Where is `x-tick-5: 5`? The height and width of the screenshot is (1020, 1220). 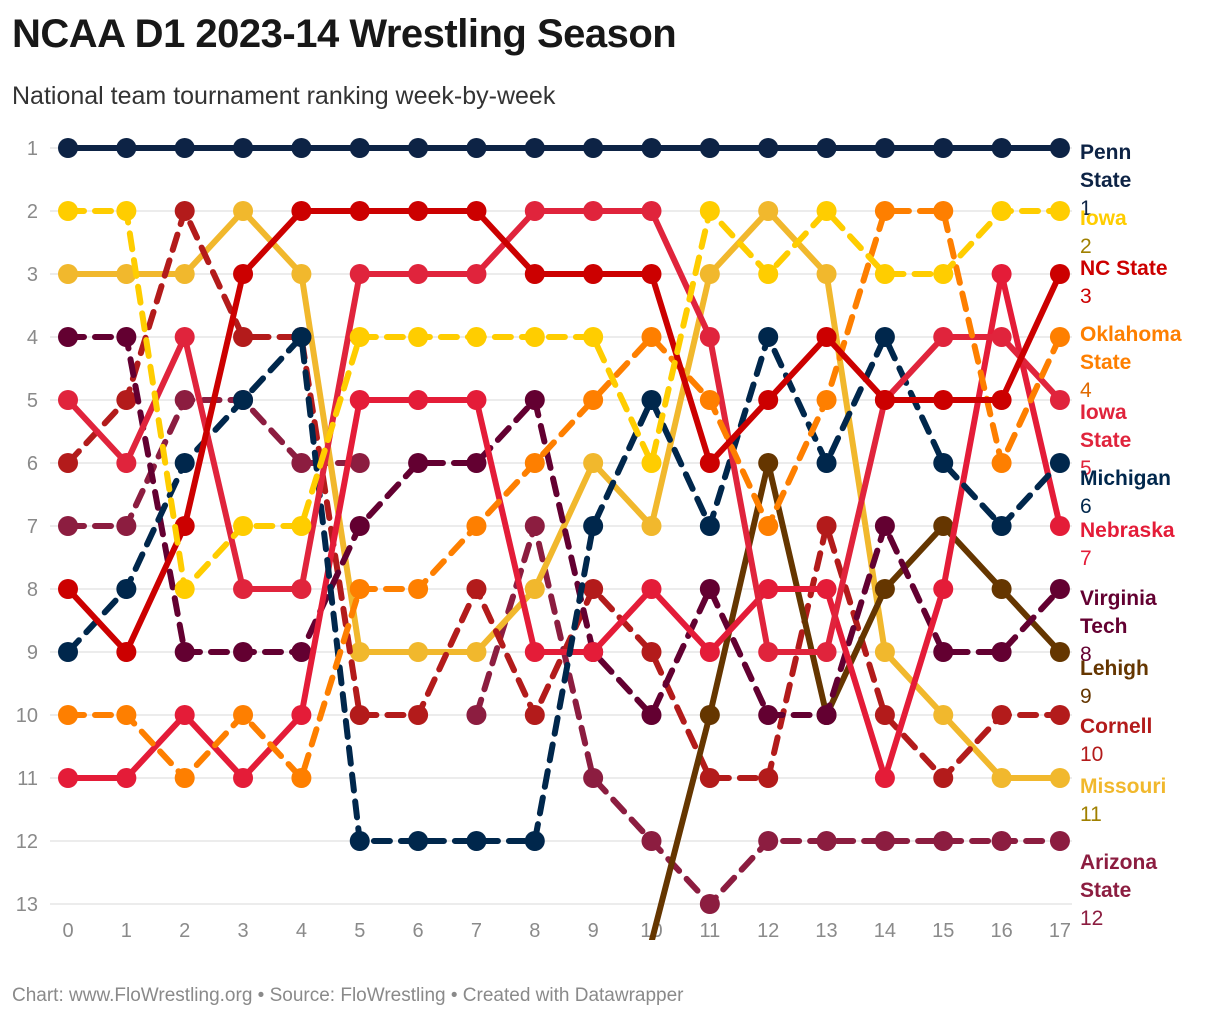
x-tick-5: 5 is located at coordinates (359, 931).